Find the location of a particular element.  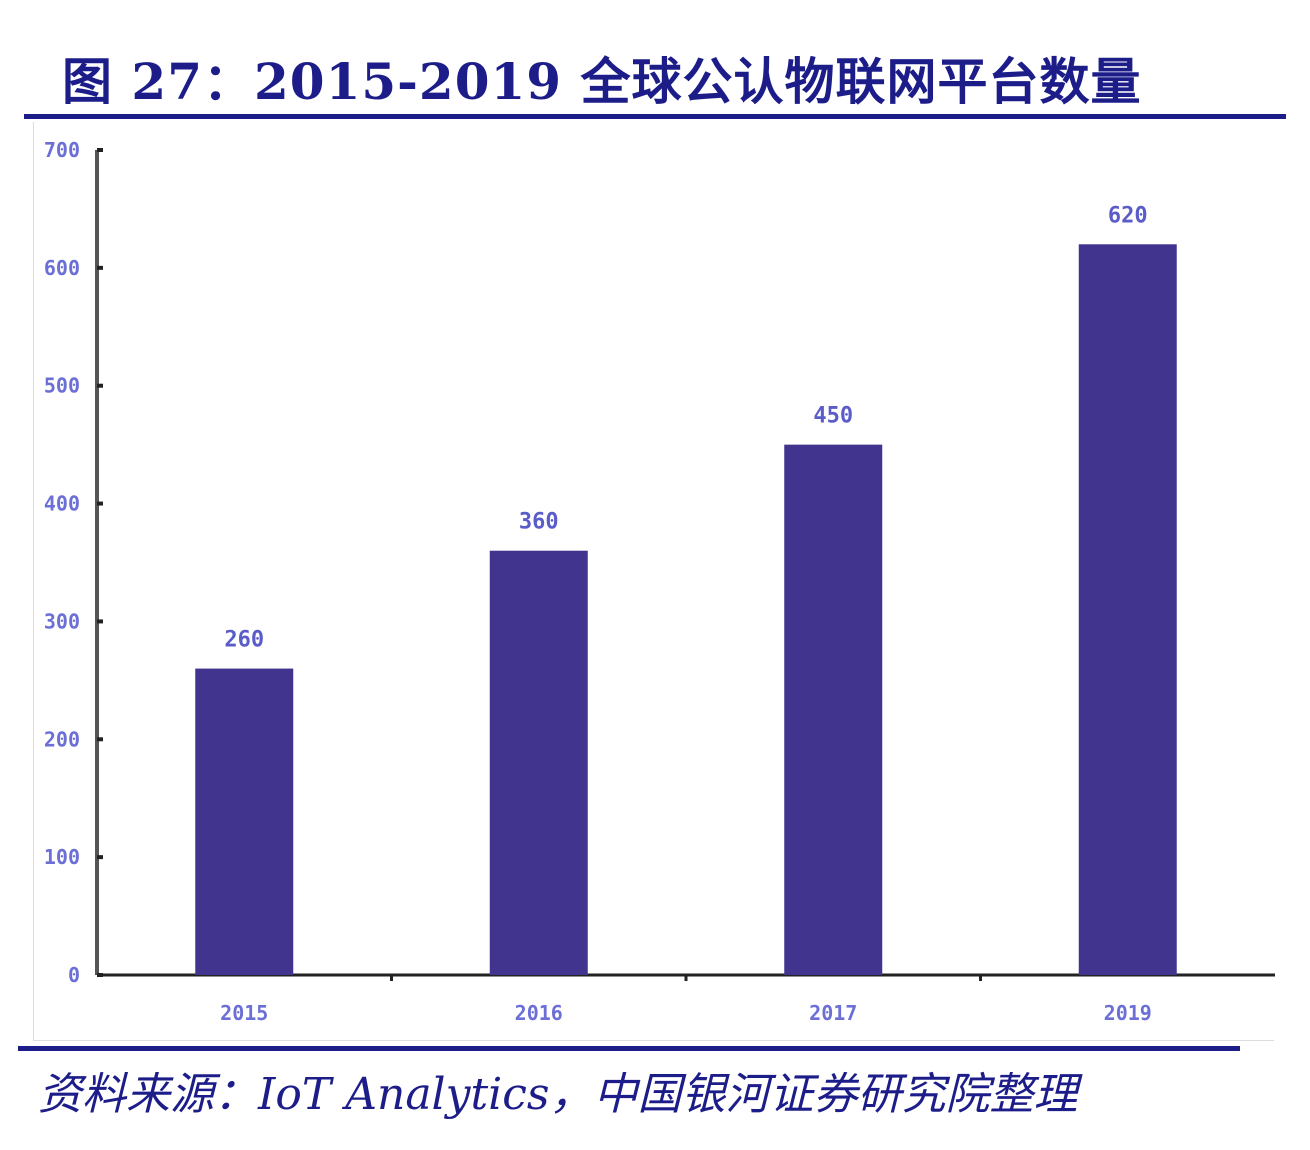

y-tick-label: 0 is located at coordinates (74, 975).